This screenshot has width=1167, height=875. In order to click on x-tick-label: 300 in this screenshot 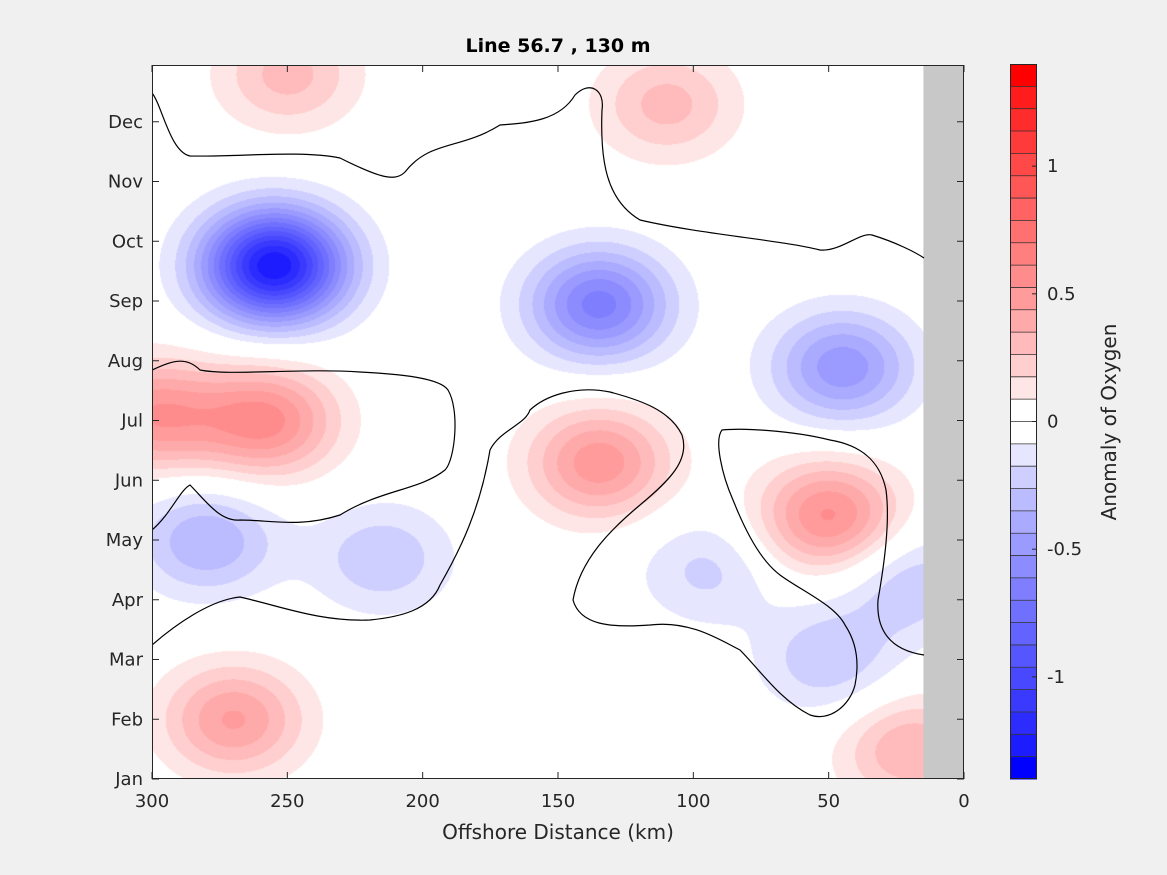, I will do `click(152, 801)`.